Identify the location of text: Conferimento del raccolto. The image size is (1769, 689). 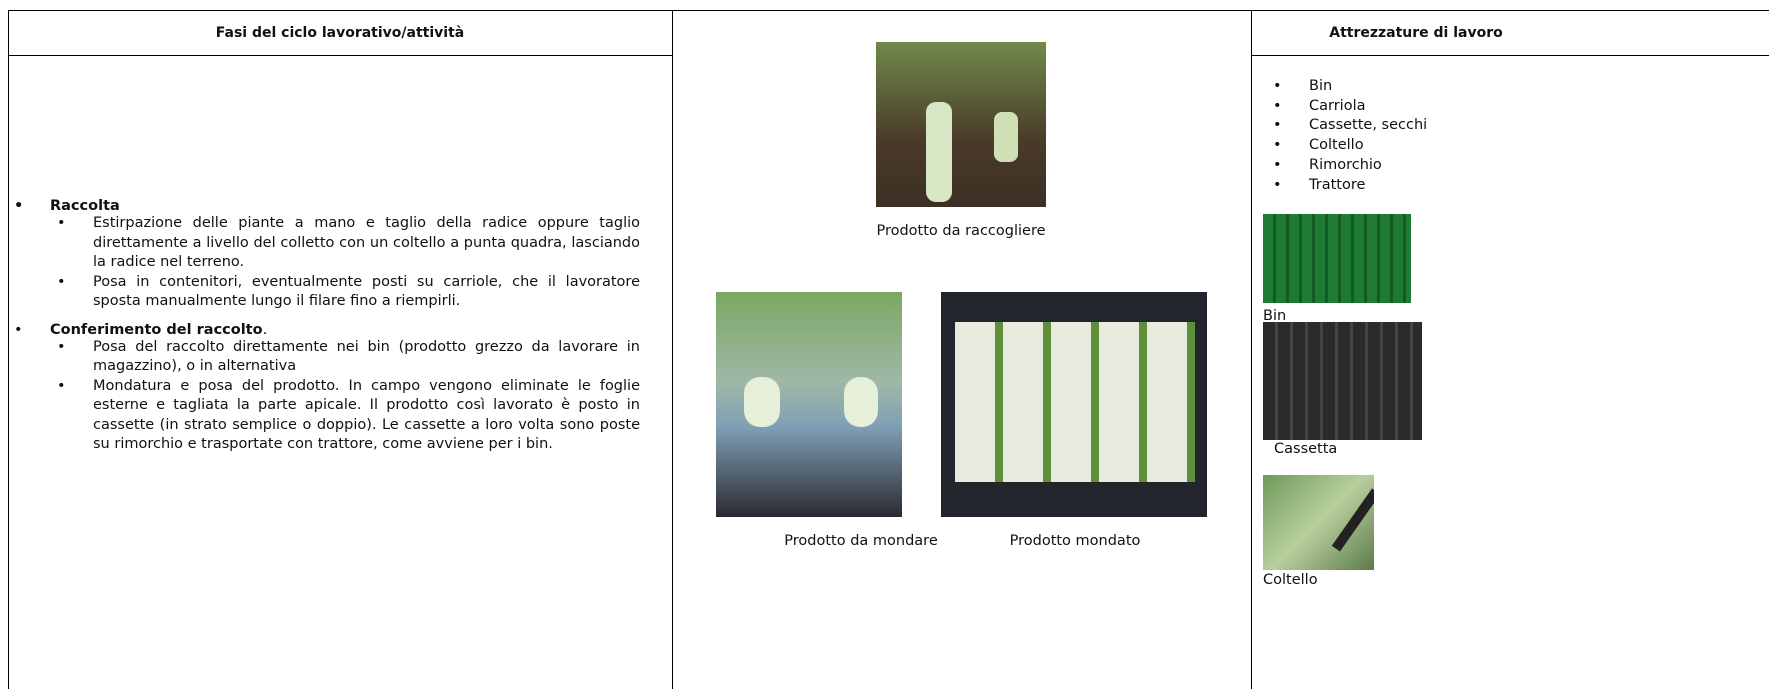
(156, 329).